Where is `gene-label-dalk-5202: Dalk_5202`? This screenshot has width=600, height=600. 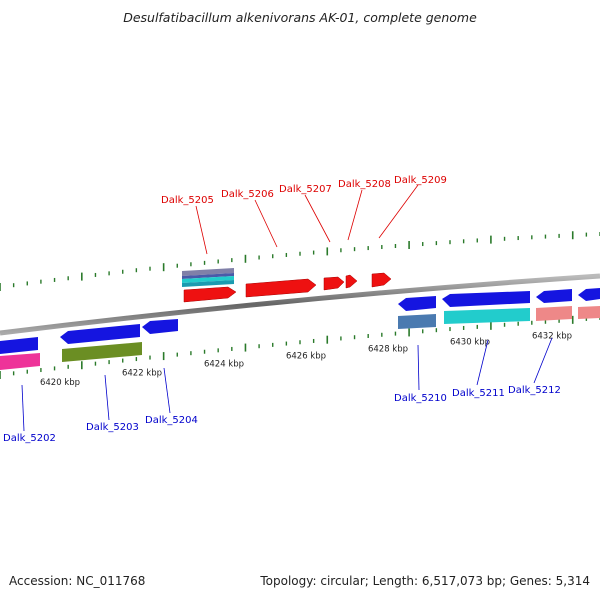 gene-label-dalk-5202: Dalk_5202 is located at coordinates (29, 438).